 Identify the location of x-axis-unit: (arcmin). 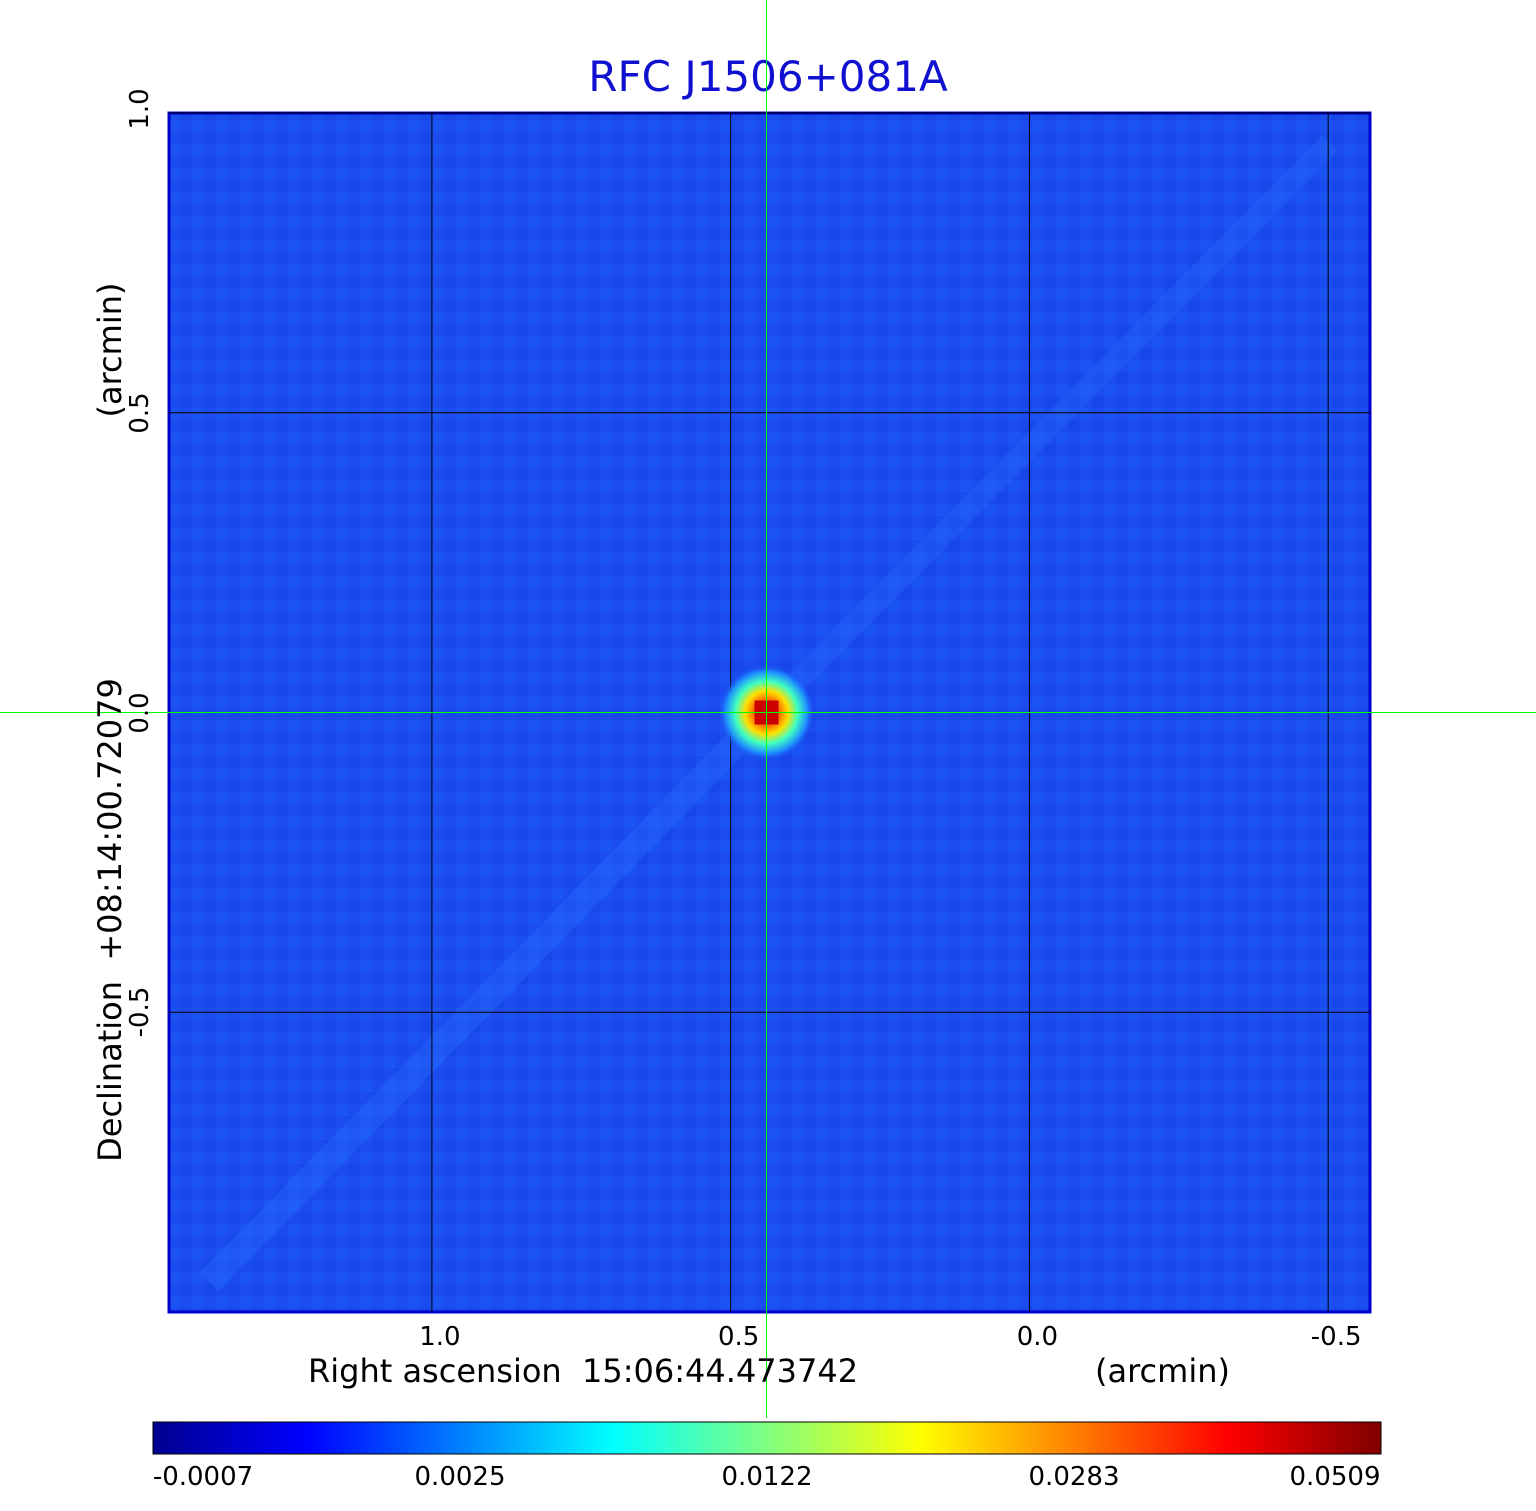
(1162, 1371).